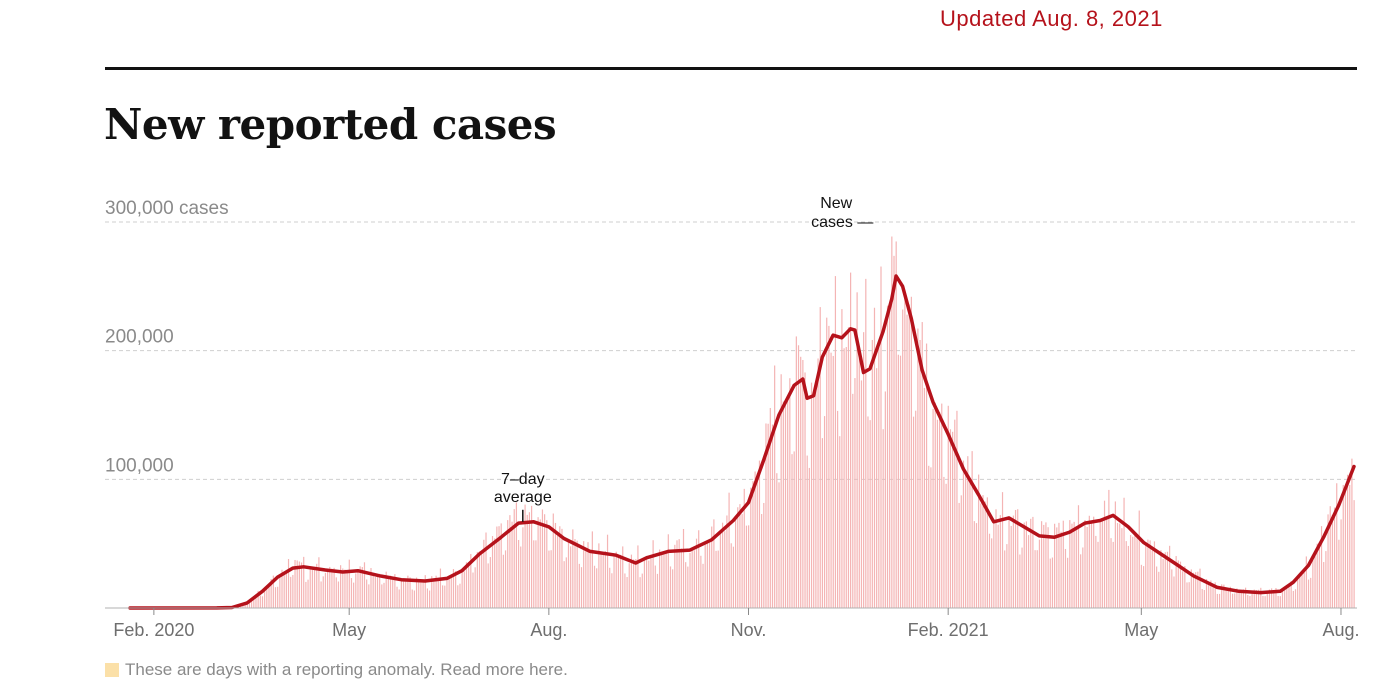 Image resolution: width=1400 pixels, height=680 pixels. Describe the element at coordinates (153, 630) in the screenshot. I see `x-tick-label: Feb. 2020` at that location.